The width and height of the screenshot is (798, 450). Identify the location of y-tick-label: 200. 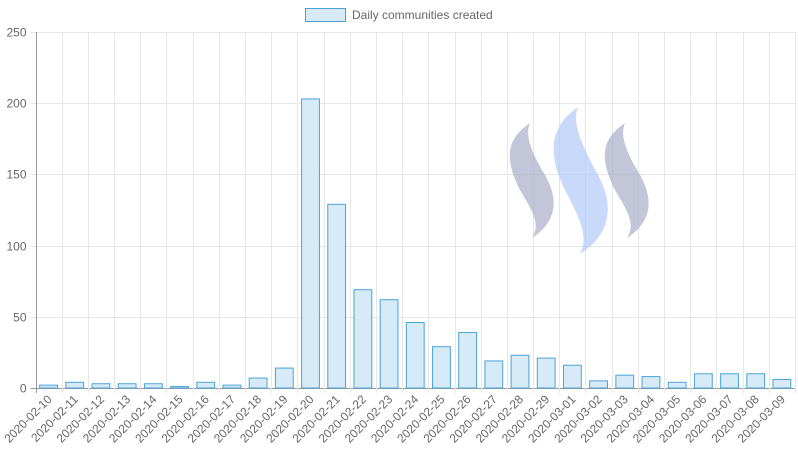
(16, 104).